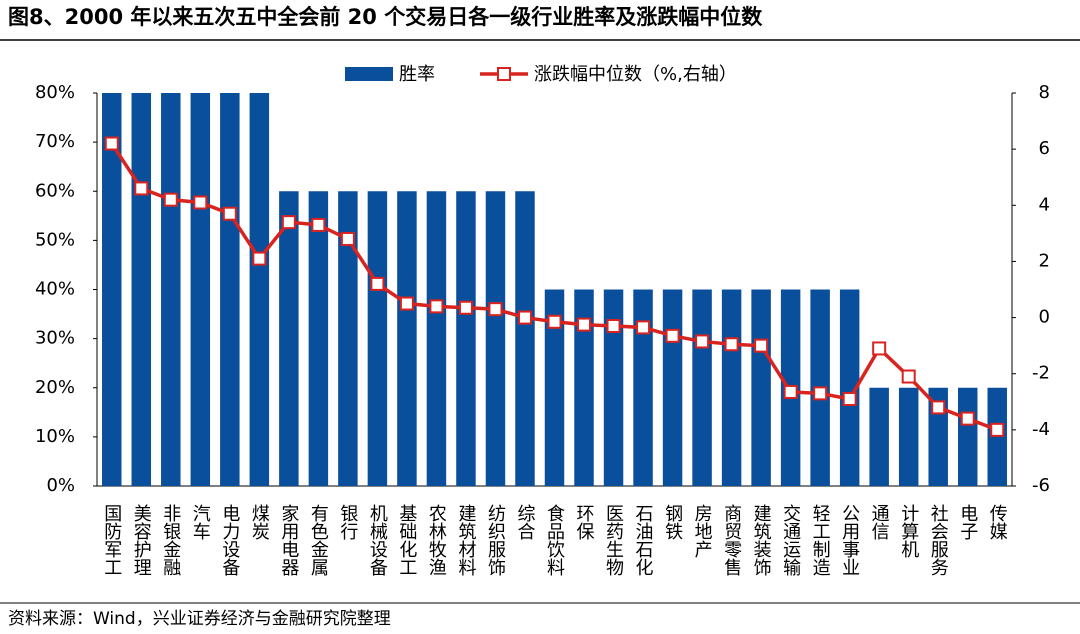 The image size is (1080, 634). Describe the element at coordinates (613, 540) in the screenshot. I see `x-tick-label: 医药生物` at that location.